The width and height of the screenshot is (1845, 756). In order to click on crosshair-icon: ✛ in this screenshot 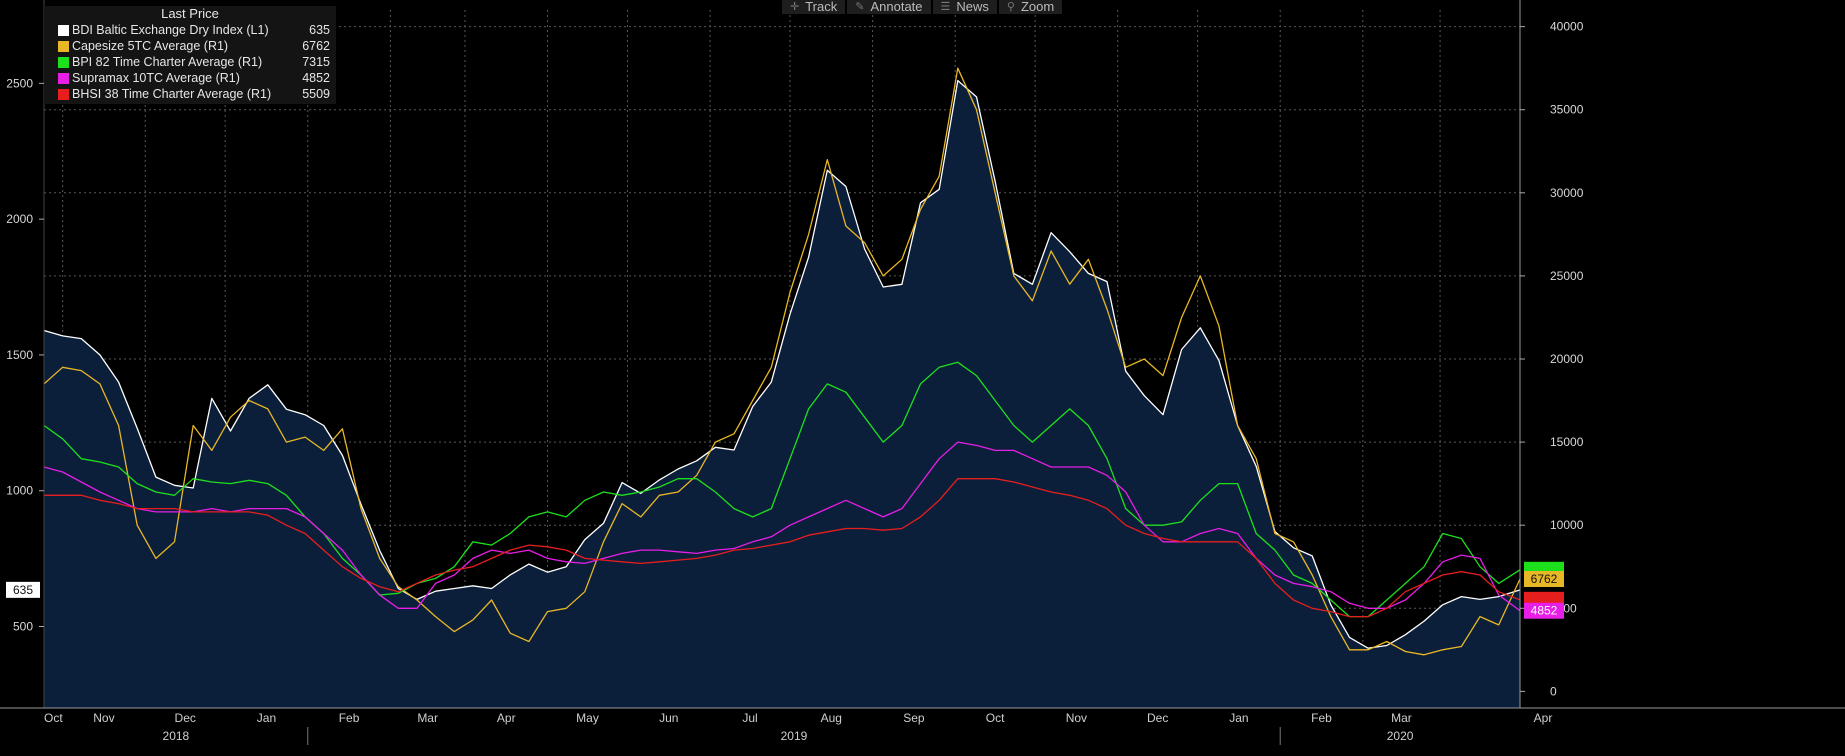, I will do `click(795, 7)`.